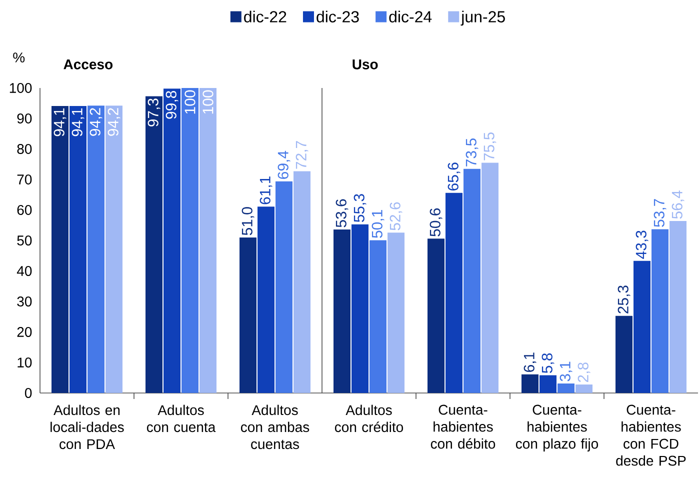 This screenshot has width=700, height=495. I want to click on x-tick-label: Cuenta-habientes con plazo fijo, so click(557, 428).